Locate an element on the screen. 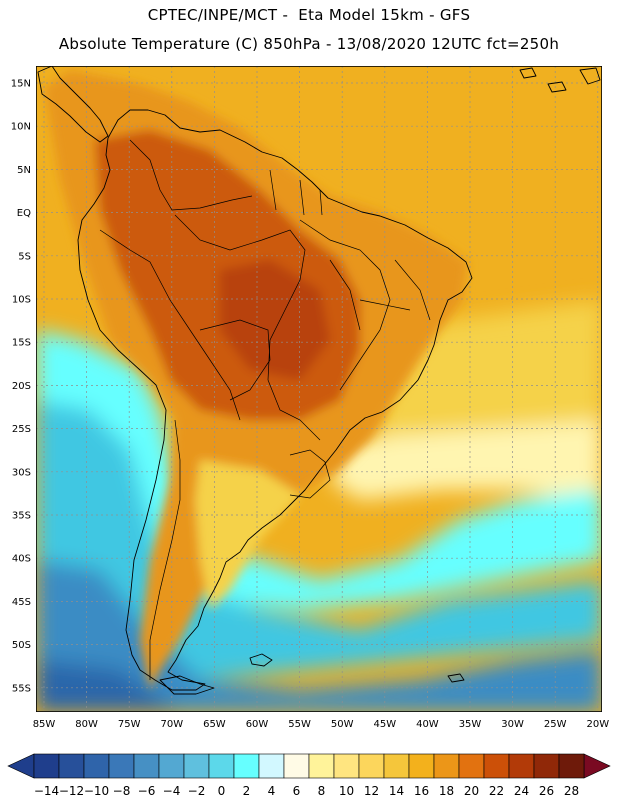 The height and width of the screenshot is (800, 618). patagonia-mild-zone is located at coordinates (247, 535).